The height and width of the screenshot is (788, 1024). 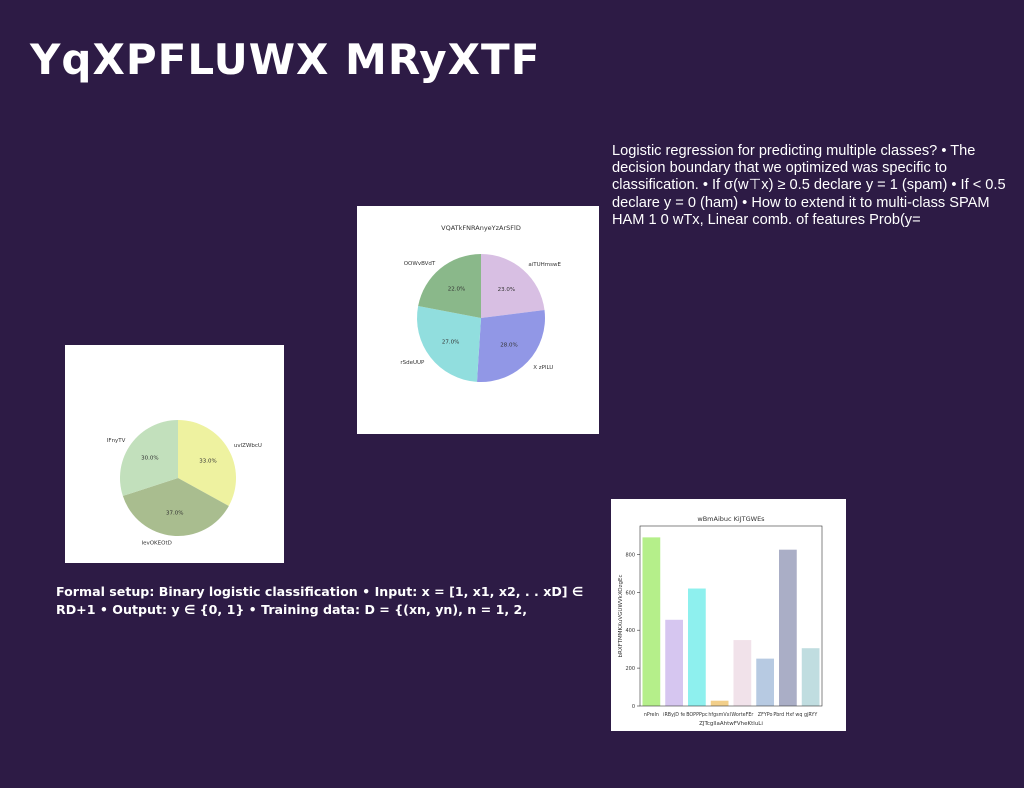 What do you see at coordinates (630, 669) in the screenshot?
I see `bar-y-tick-label-1: 200` at bounding box center [630, 669].